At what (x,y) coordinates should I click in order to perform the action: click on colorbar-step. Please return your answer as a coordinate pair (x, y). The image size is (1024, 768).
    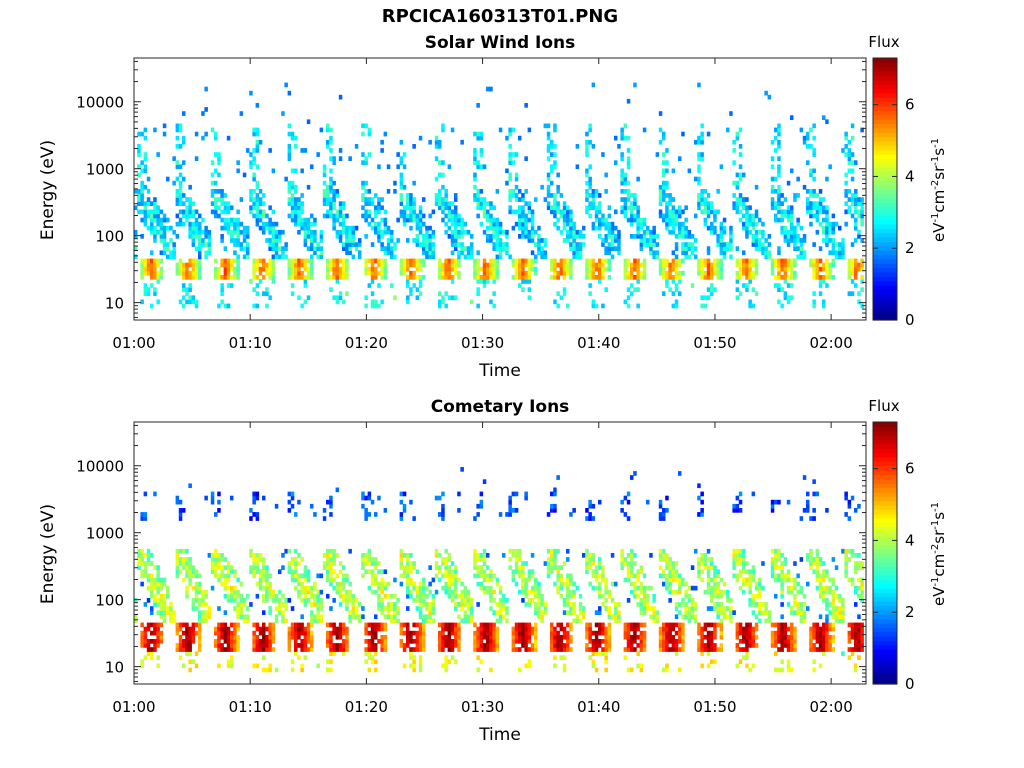
    Looking at the image, I should click on (885, 257).